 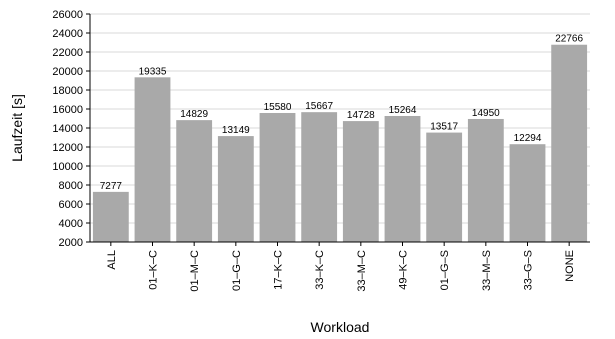 I want to click on y-tick-label: 2000, so click(x=71, y=243).